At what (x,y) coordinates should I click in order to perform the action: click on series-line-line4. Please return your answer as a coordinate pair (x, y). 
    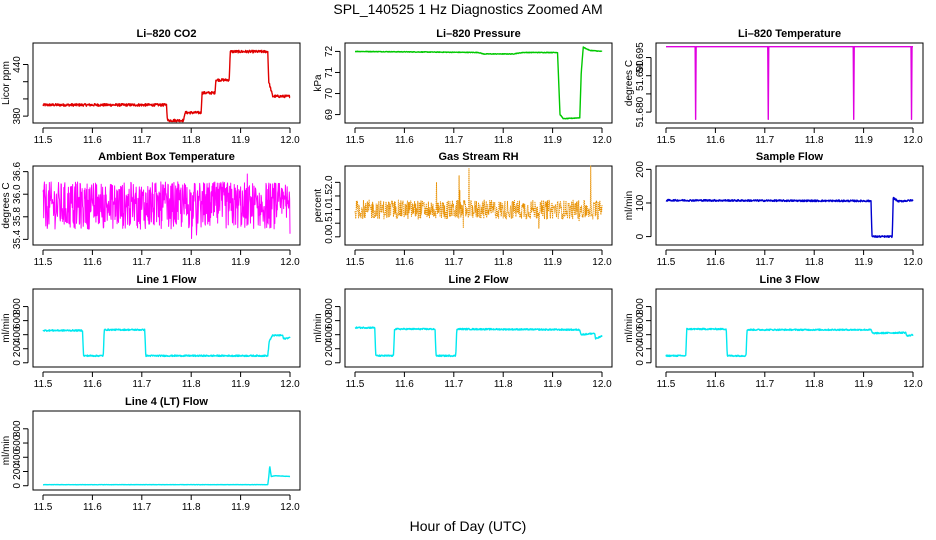
    Looking at the image, I should click on (166, 476).